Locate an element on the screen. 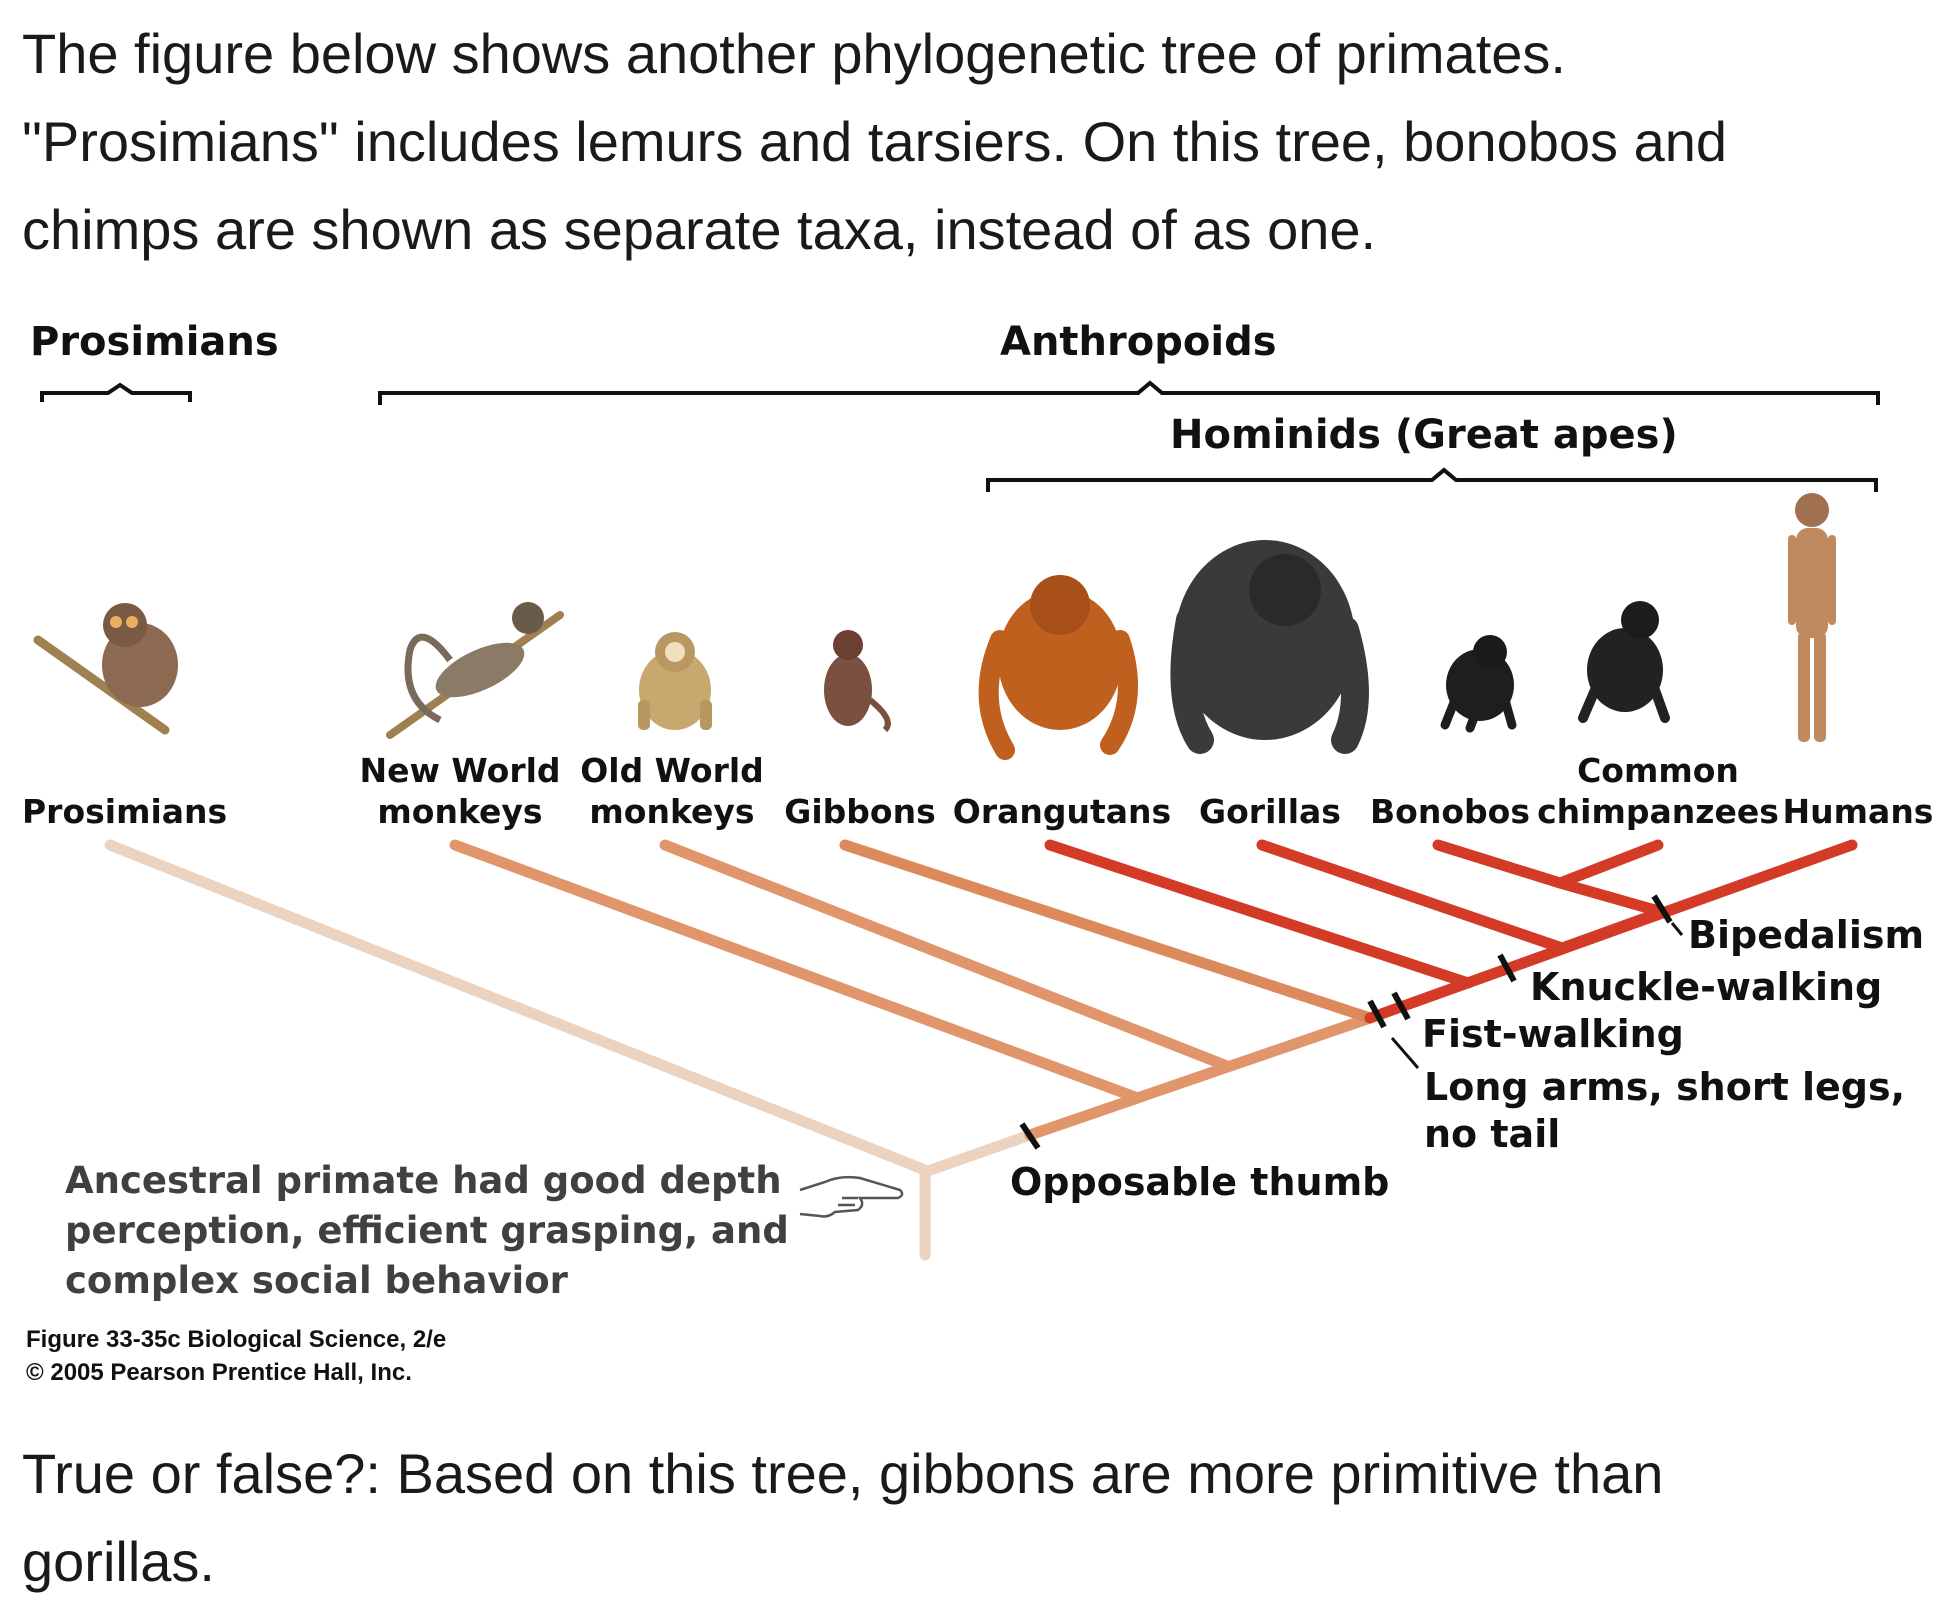 This screenshot has width=1950, height=1606. ancestral-note-line2: perception, efficient grasping, and is located at coordinates (427, 1230).